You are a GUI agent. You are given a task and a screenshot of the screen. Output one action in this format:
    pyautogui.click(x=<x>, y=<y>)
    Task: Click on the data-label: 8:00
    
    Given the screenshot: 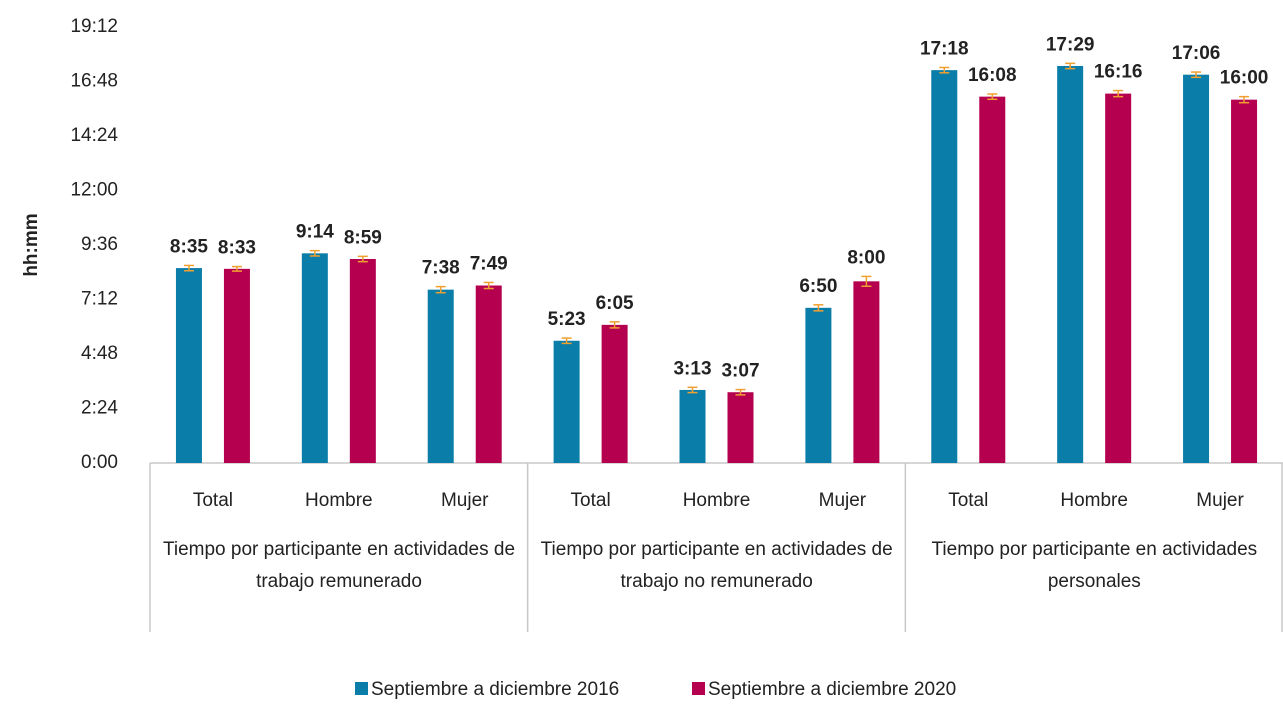 What is the action you would take?
    pyautogui.click(x=866, y=257)
    